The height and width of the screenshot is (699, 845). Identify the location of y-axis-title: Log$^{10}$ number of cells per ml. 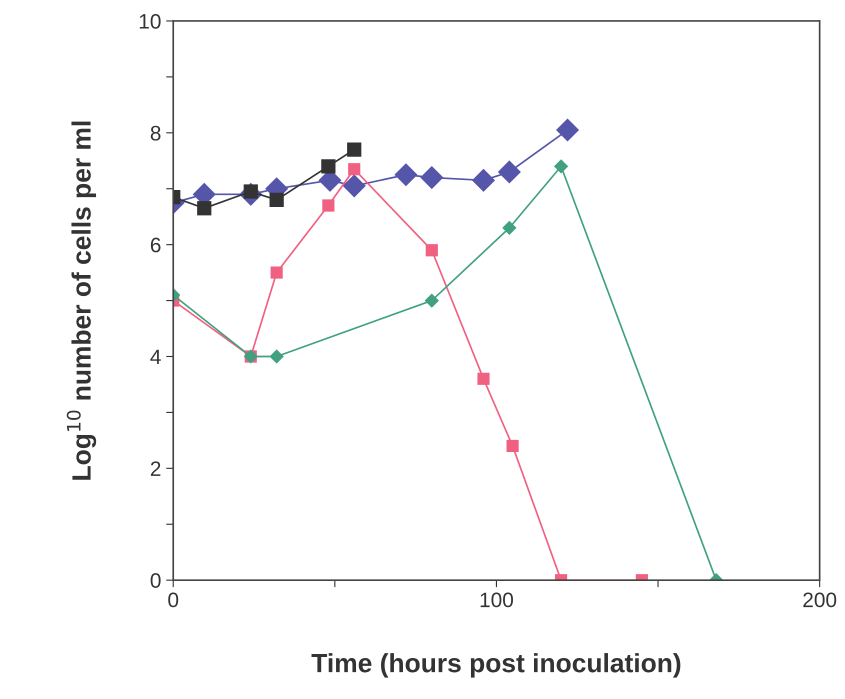
(81, 301).